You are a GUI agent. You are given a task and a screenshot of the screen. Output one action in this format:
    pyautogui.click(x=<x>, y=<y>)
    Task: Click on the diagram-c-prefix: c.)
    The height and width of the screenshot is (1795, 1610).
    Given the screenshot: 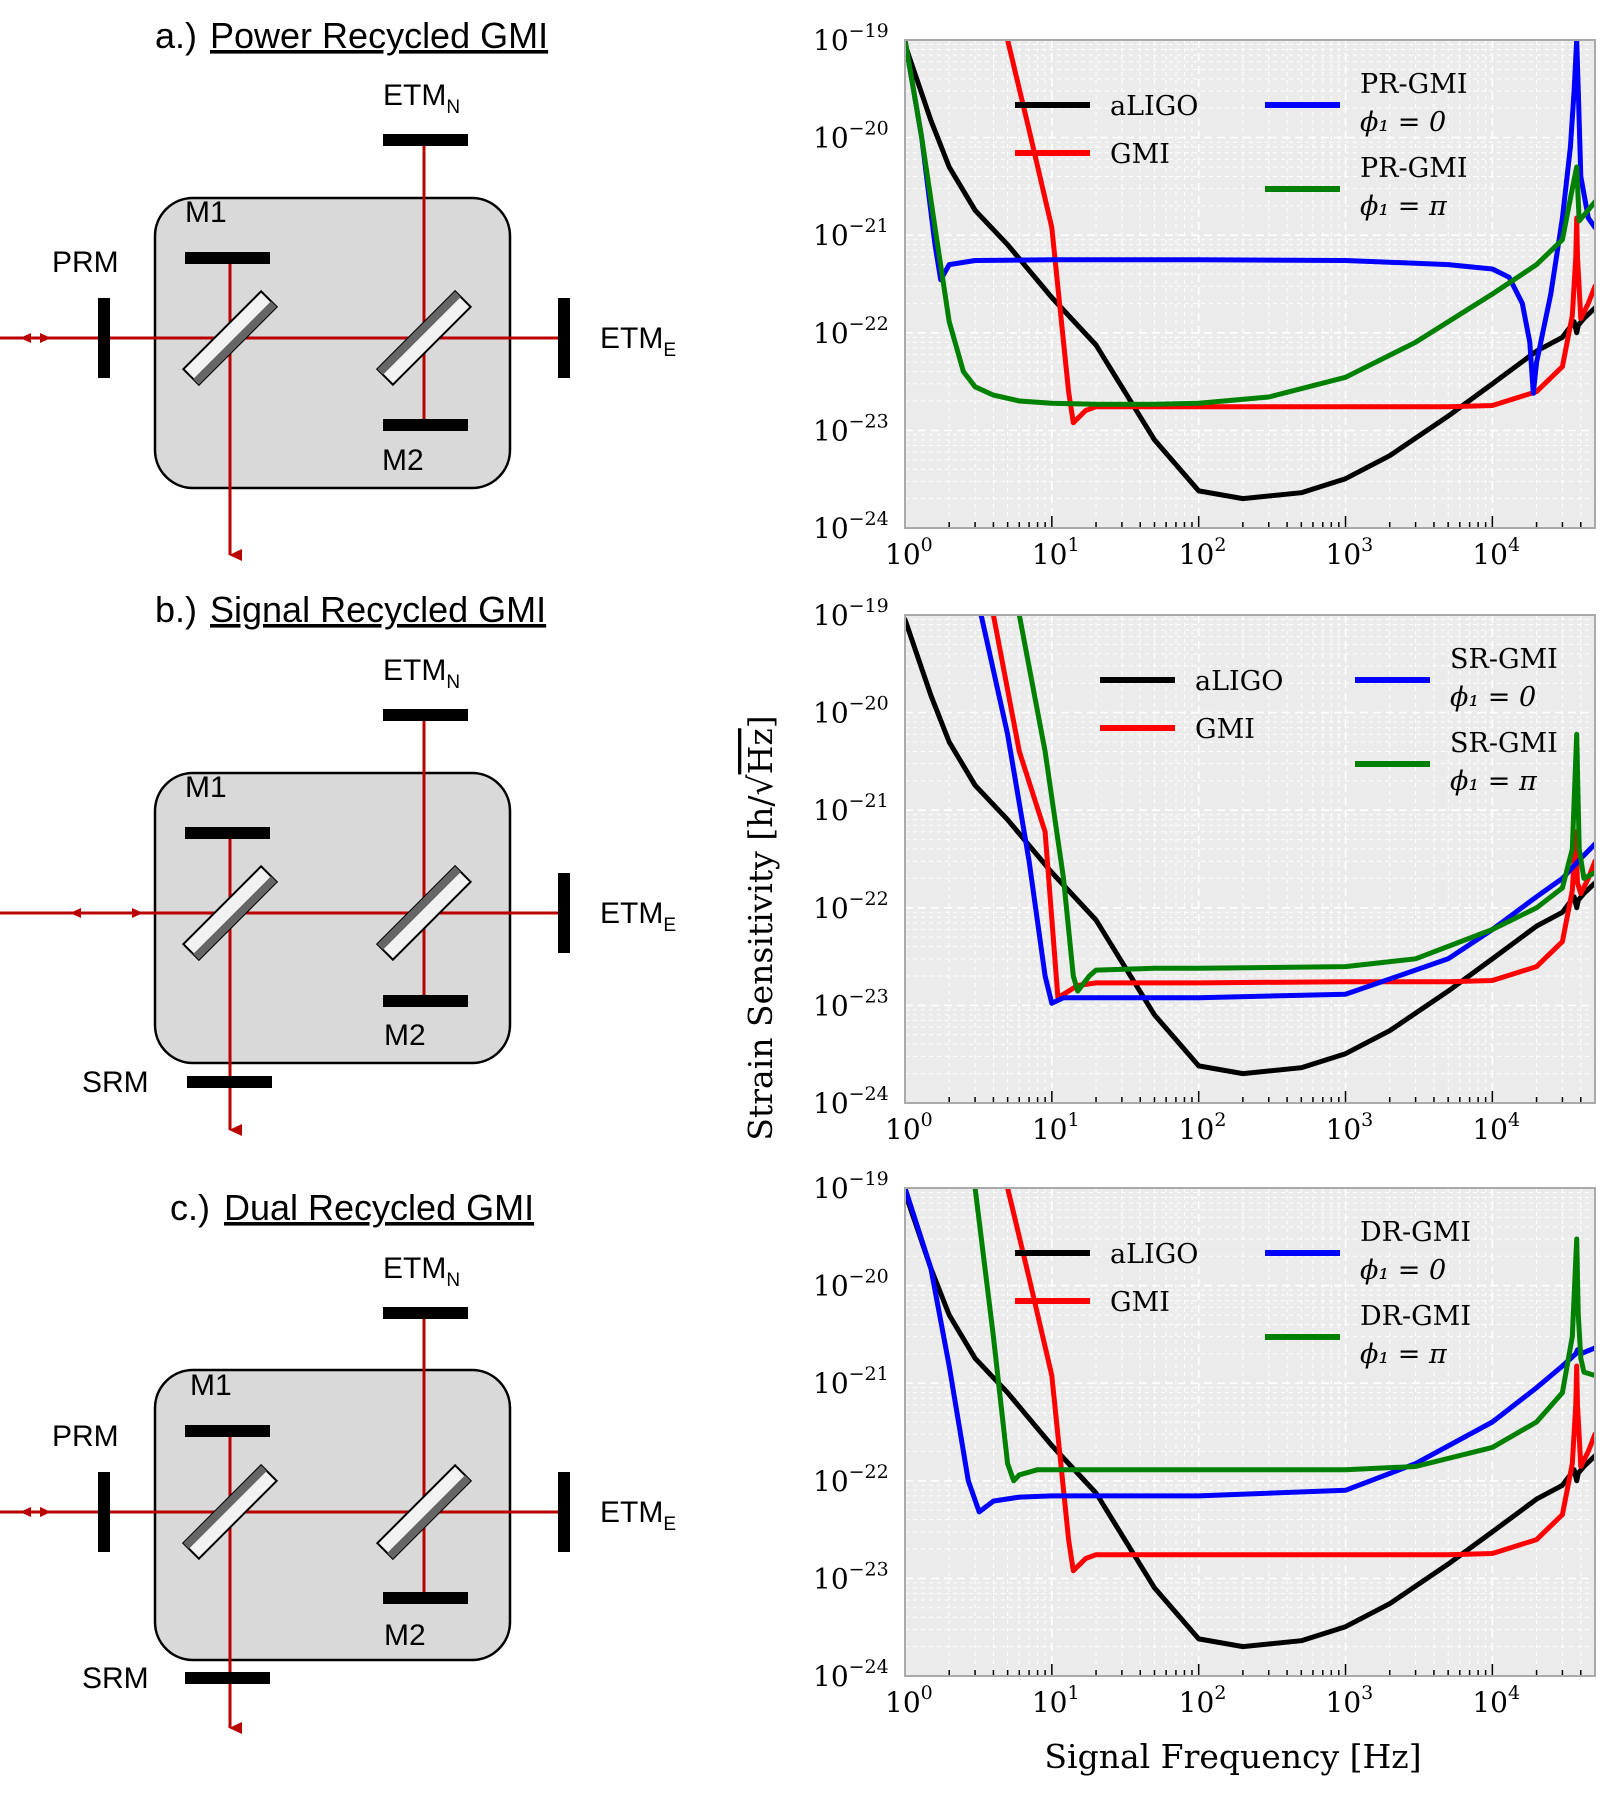 What is the action you would take?
    pyautogui.click(x=190, y=1207)
    